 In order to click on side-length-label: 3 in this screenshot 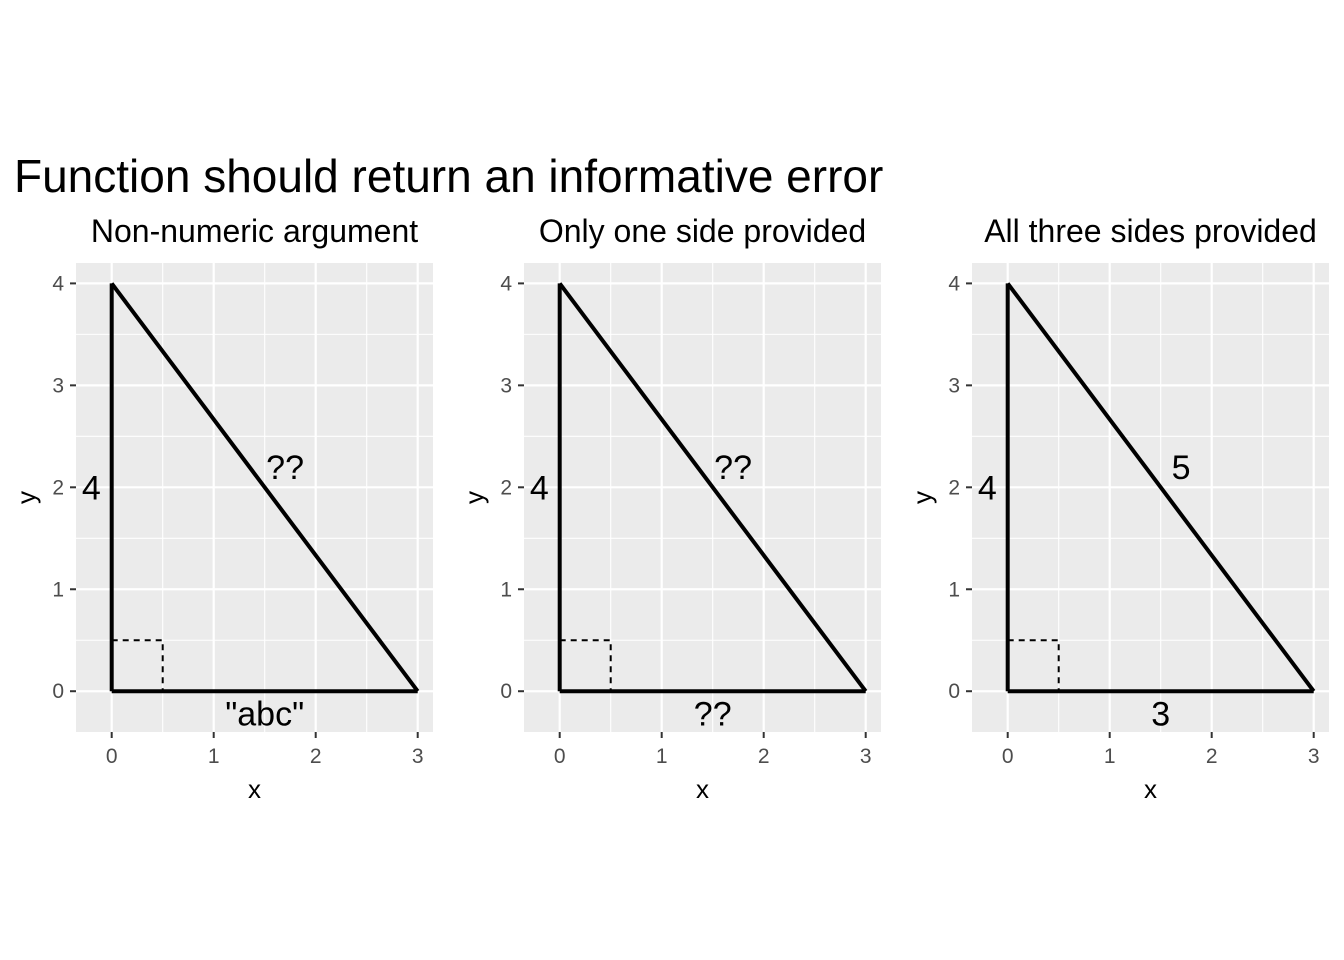, I will do `click(1160, 715)`.